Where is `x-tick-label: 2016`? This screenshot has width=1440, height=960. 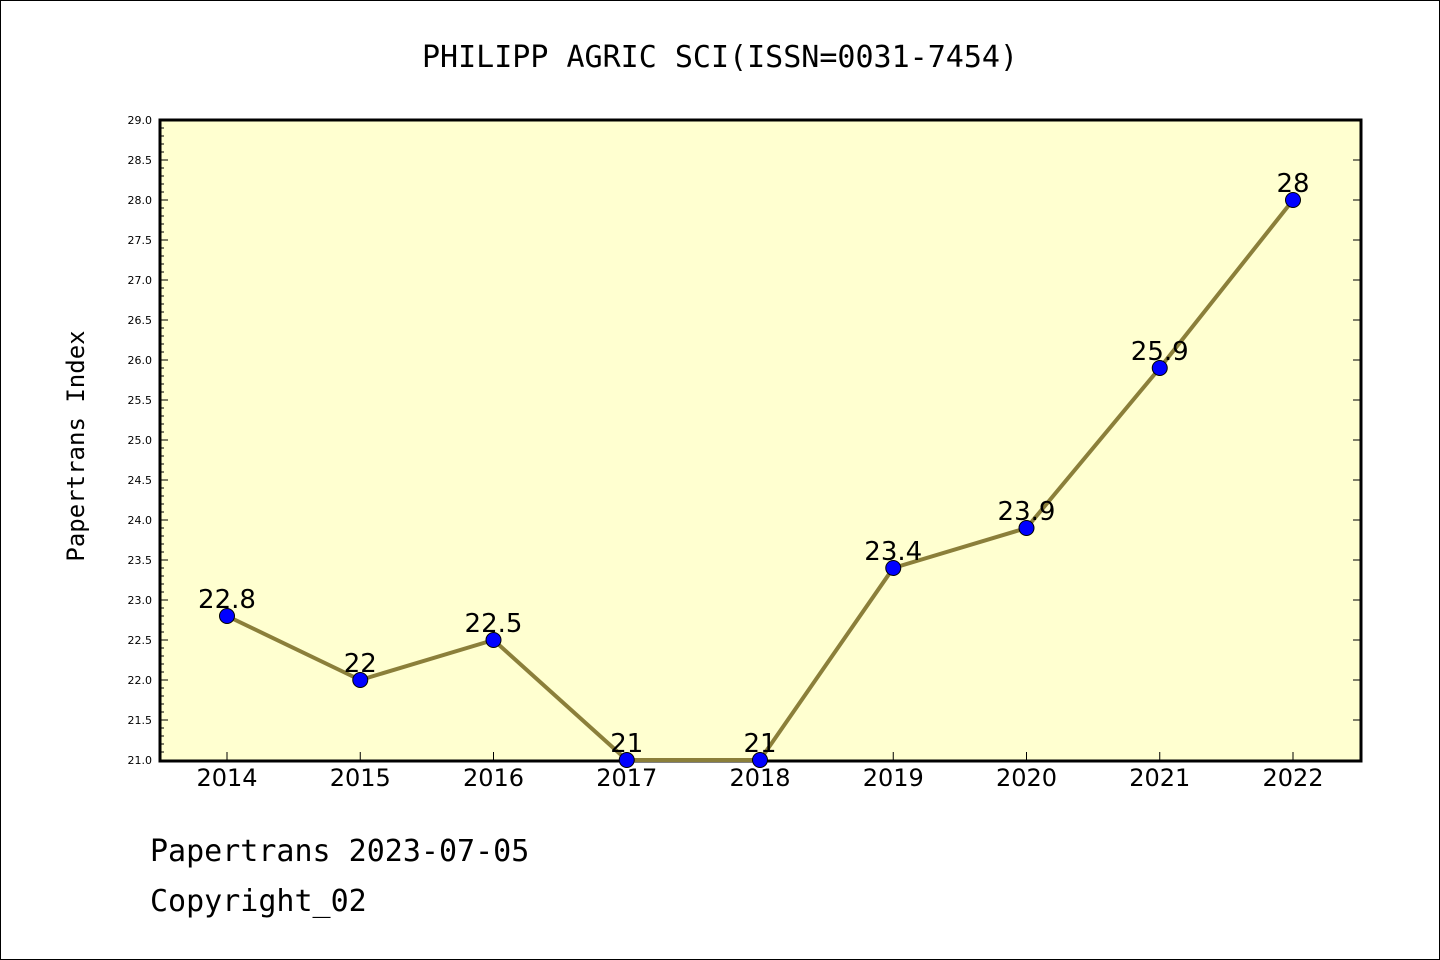 x-tick-label: 2016 is located at coordinates (493, 778).